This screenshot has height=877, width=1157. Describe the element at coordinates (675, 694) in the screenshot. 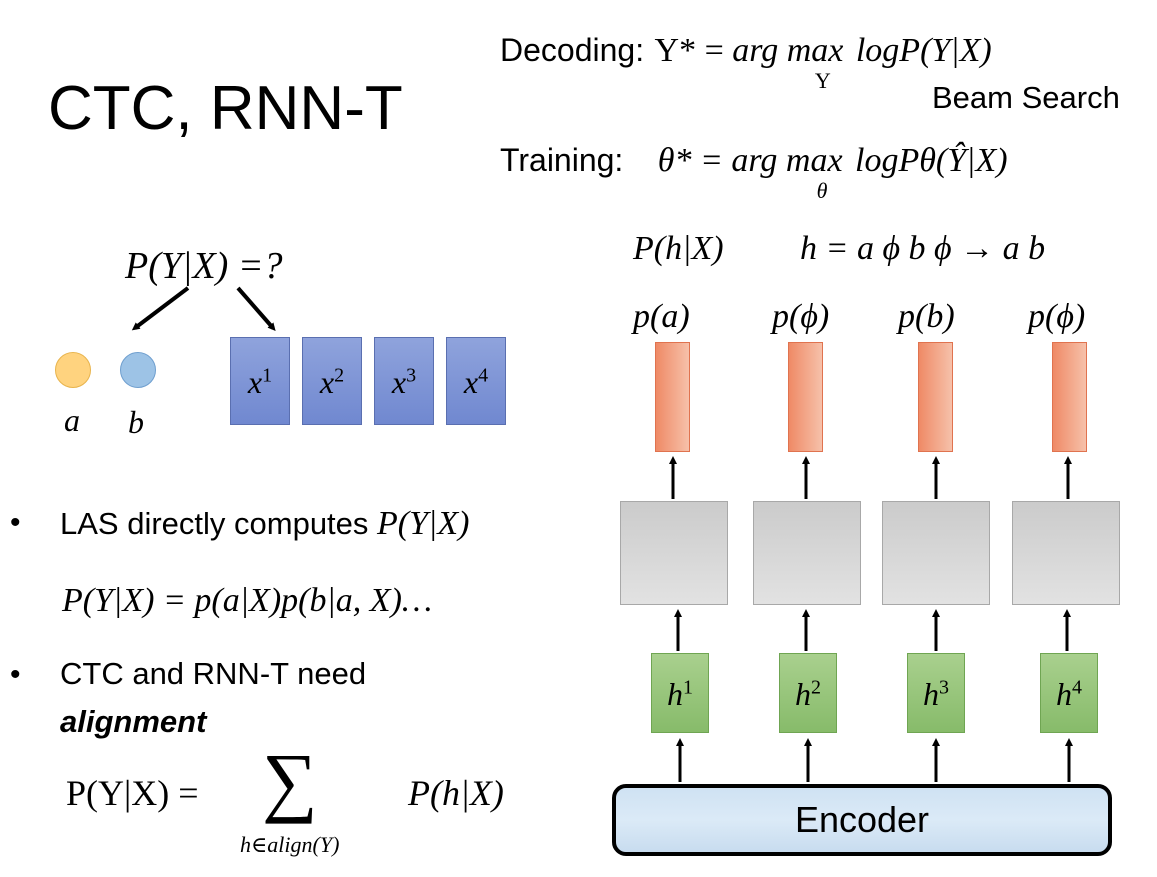

I see `hidden-state-1-label: h` at that location.